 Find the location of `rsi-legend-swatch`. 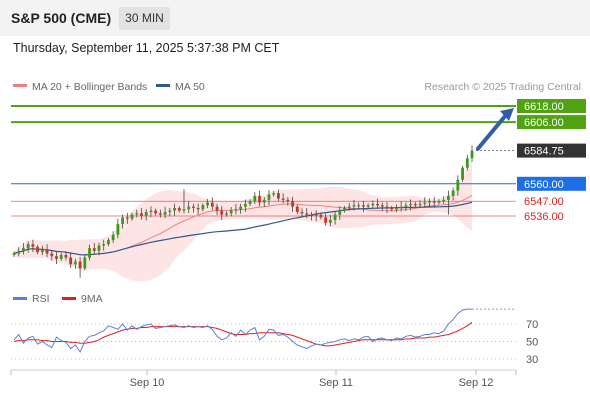

rsi-legend-swatch is located at coordinates (20, 298).